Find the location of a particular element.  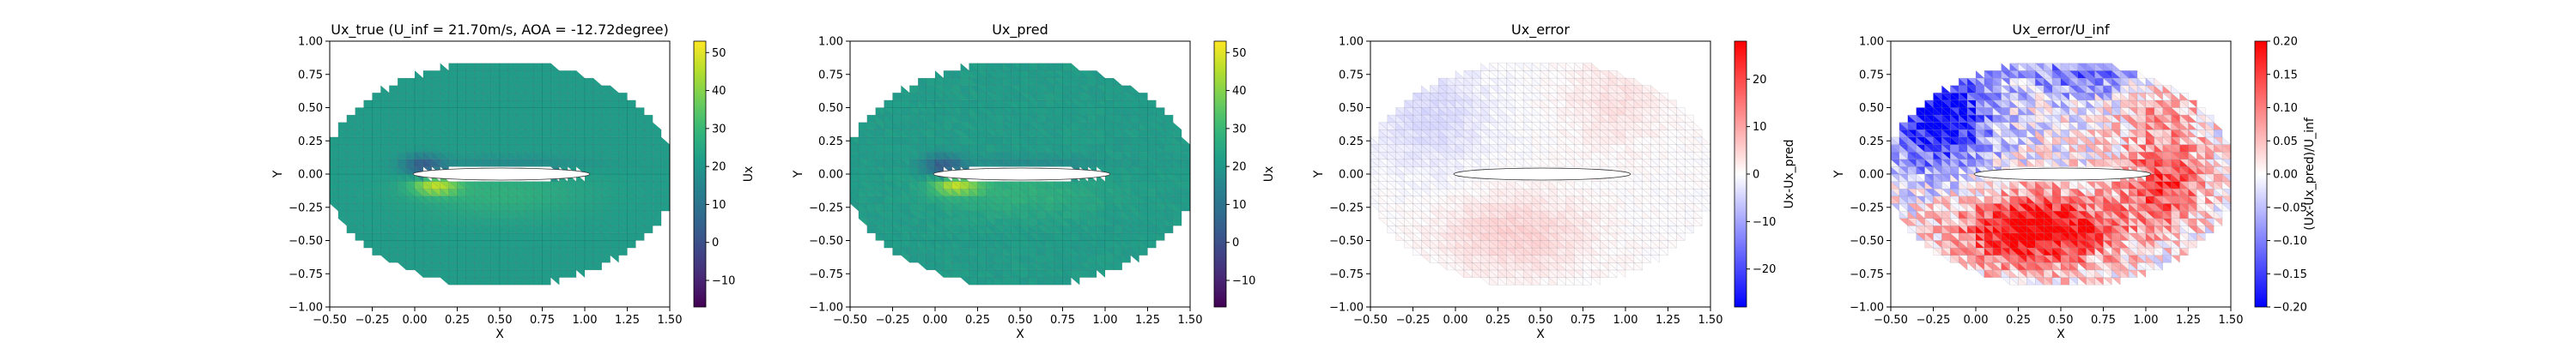

colorbar-tick-label: 40 is located at coordinates (719, 92).